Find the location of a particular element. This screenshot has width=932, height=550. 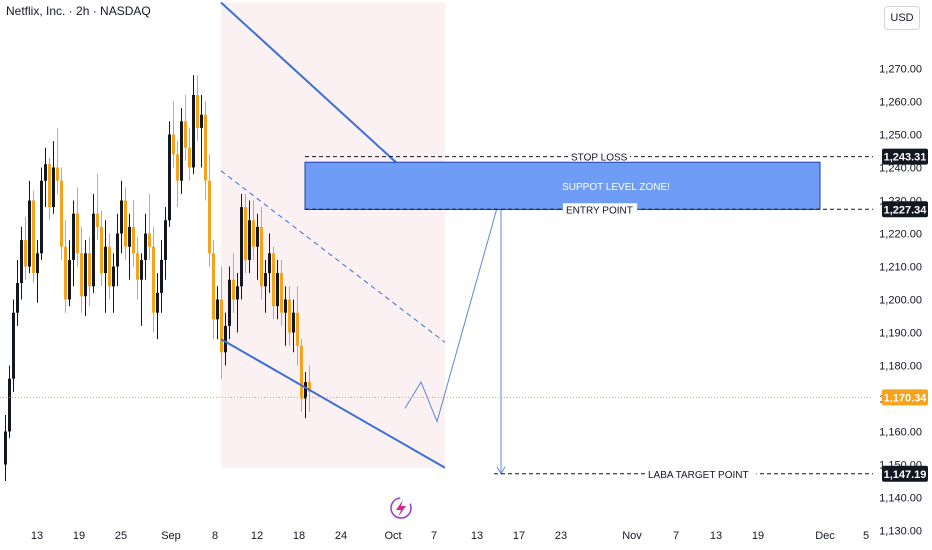

price-tick-label: 1,190.00 is located at coordinates (900, 334).